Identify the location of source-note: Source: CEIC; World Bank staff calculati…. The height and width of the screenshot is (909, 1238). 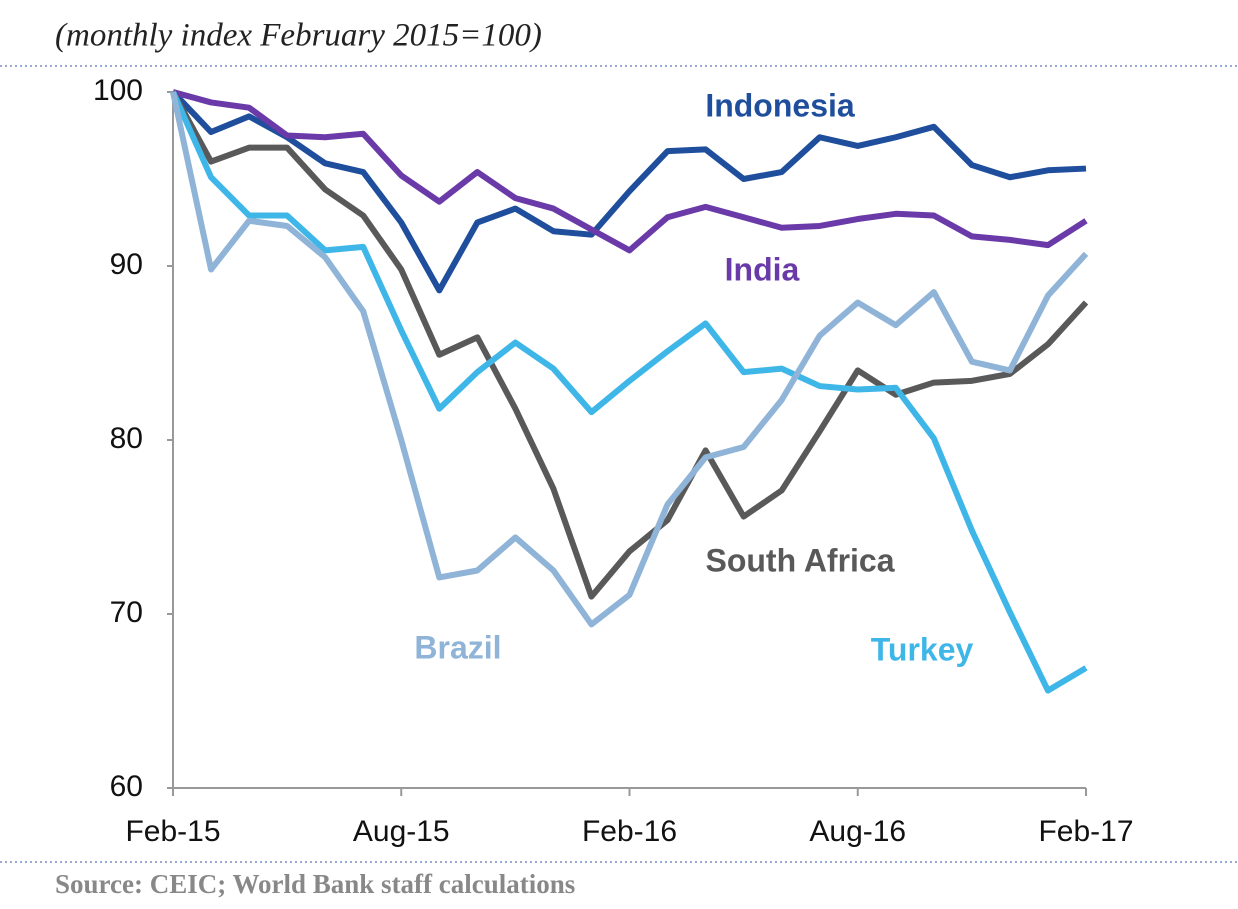
(315, 884).